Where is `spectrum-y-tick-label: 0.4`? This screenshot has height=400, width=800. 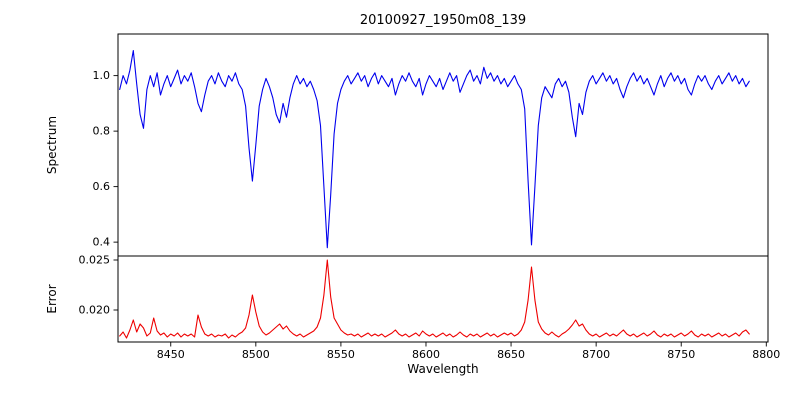 spectrum-y-tick-label: 0.4 is located at coordinates (102, 242).